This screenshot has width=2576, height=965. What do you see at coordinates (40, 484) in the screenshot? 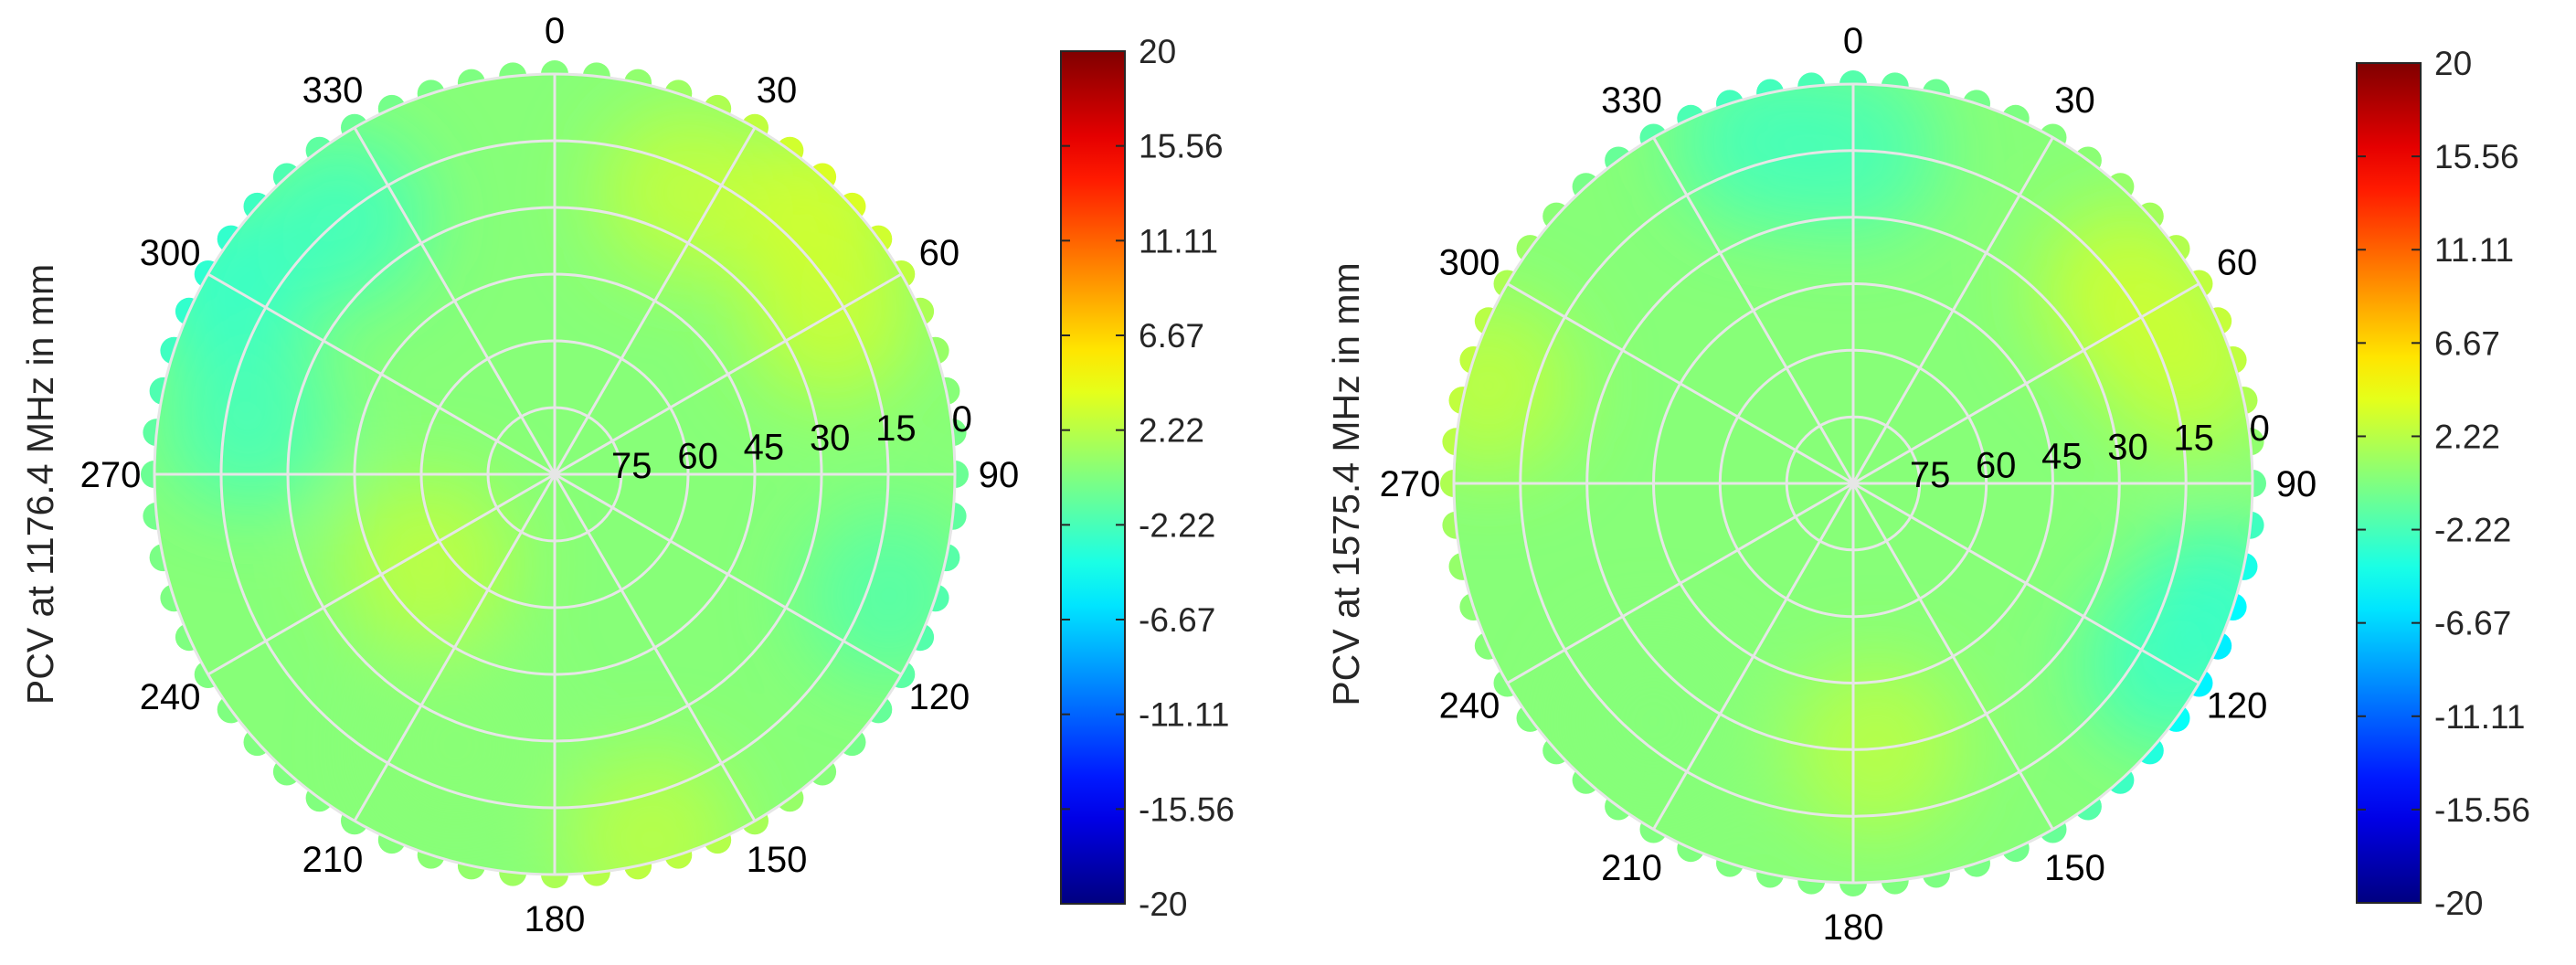
I see `y-axis-label: PCV at 1176.4 MHz in mm` at bounding box center [40, 484].